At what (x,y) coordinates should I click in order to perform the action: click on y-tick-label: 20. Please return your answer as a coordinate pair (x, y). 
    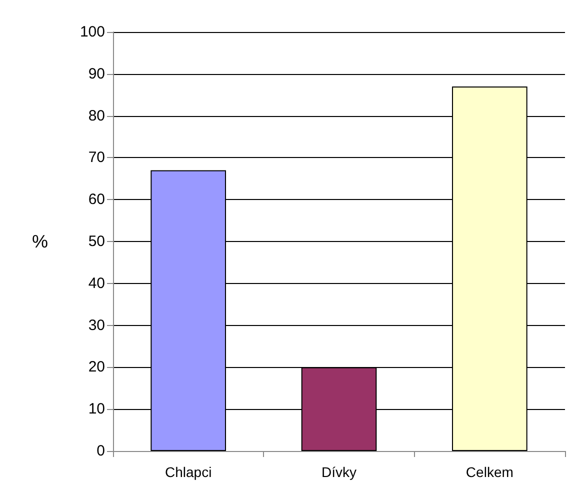
    Looking at the image, I should click on (96, 367).